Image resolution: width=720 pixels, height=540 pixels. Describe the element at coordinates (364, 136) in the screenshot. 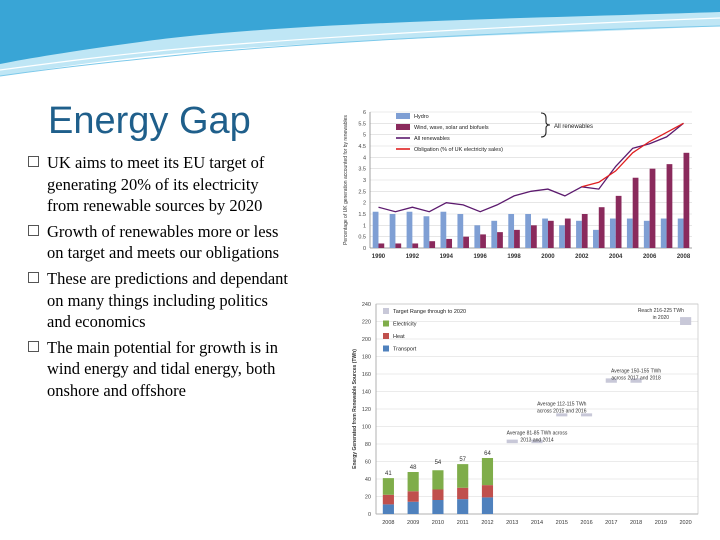

I see `y-tick-label: 5` at that location.